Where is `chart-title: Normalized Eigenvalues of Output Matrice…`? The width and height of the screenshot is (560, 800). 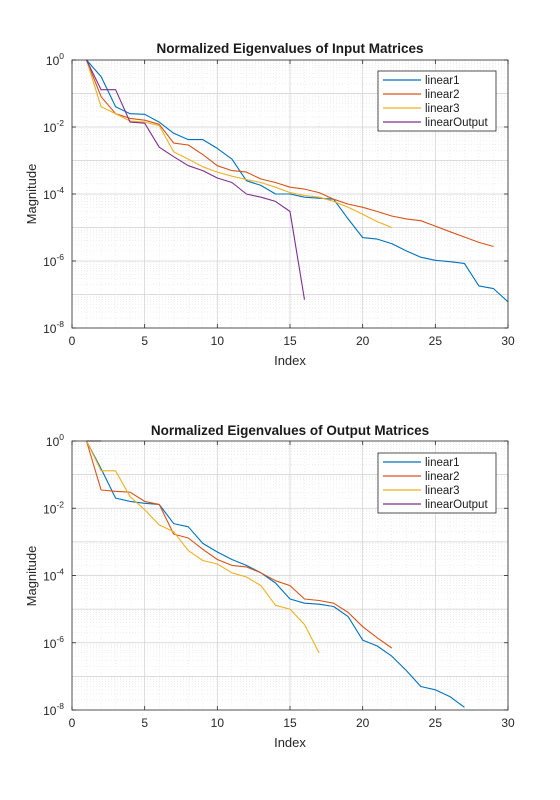 chart-title: Normalized Eigenvalues of Output Matrice… is located at coordinates (290, 430).